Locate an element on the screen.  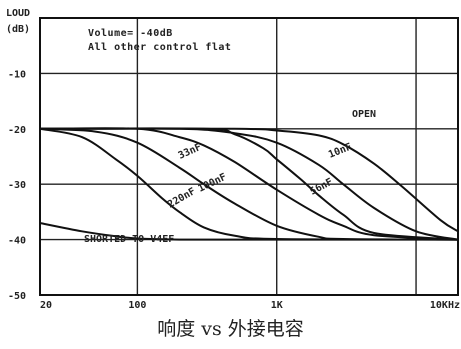
curve-label-33nf: 33nF is located at coordinates (190, 152).